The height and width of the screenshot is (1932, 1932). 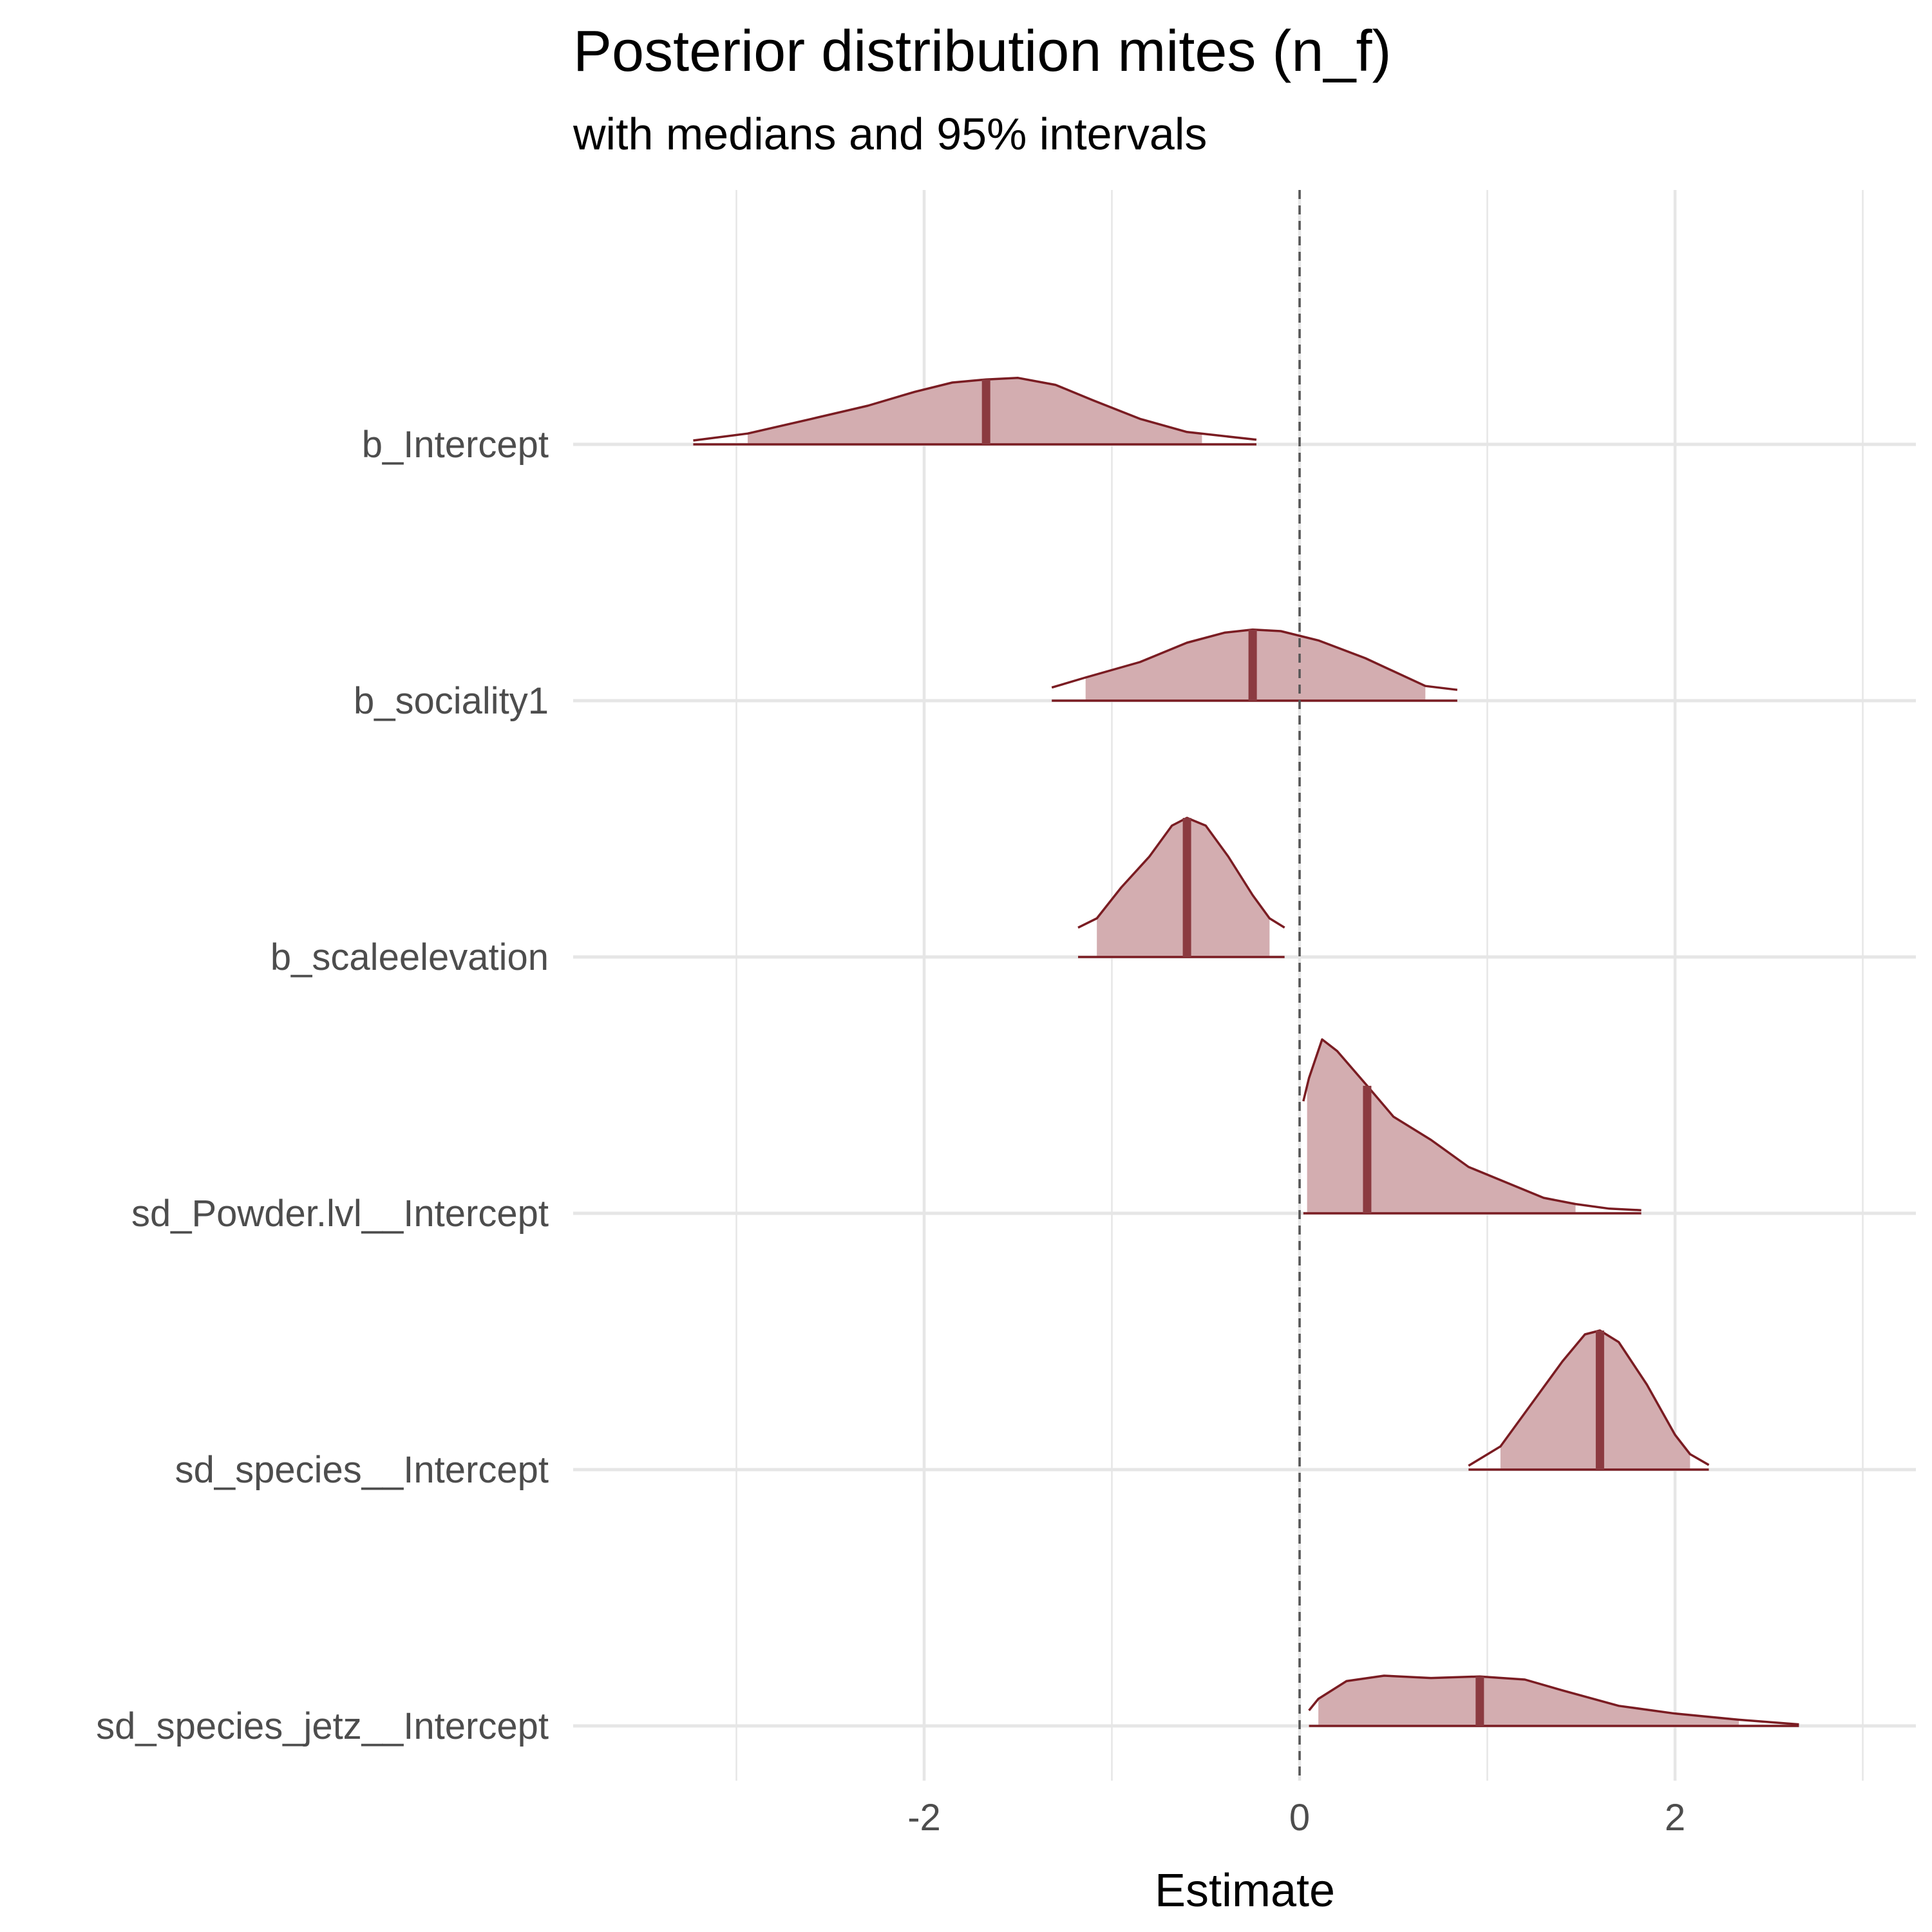 I want to click on chart-title: Posterior distribution mites (n_f), so click(x=982, y=52).